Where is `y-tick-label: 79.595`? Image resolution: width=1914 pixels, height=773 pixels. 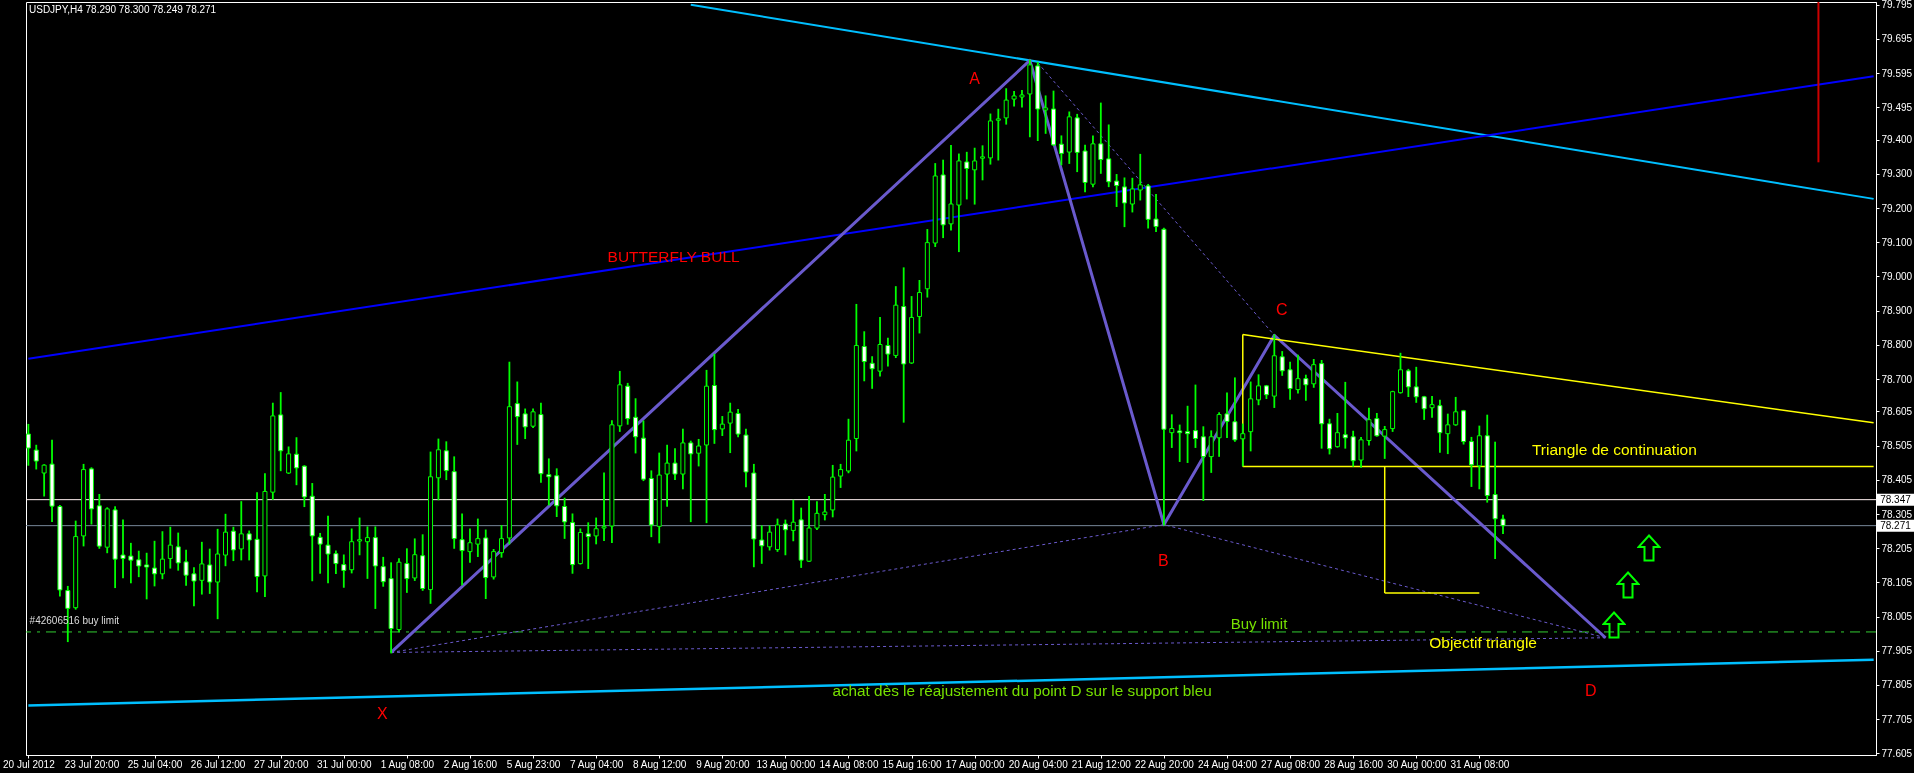 y-tick-label: 79.595 is located at coordinates (1897, 73).